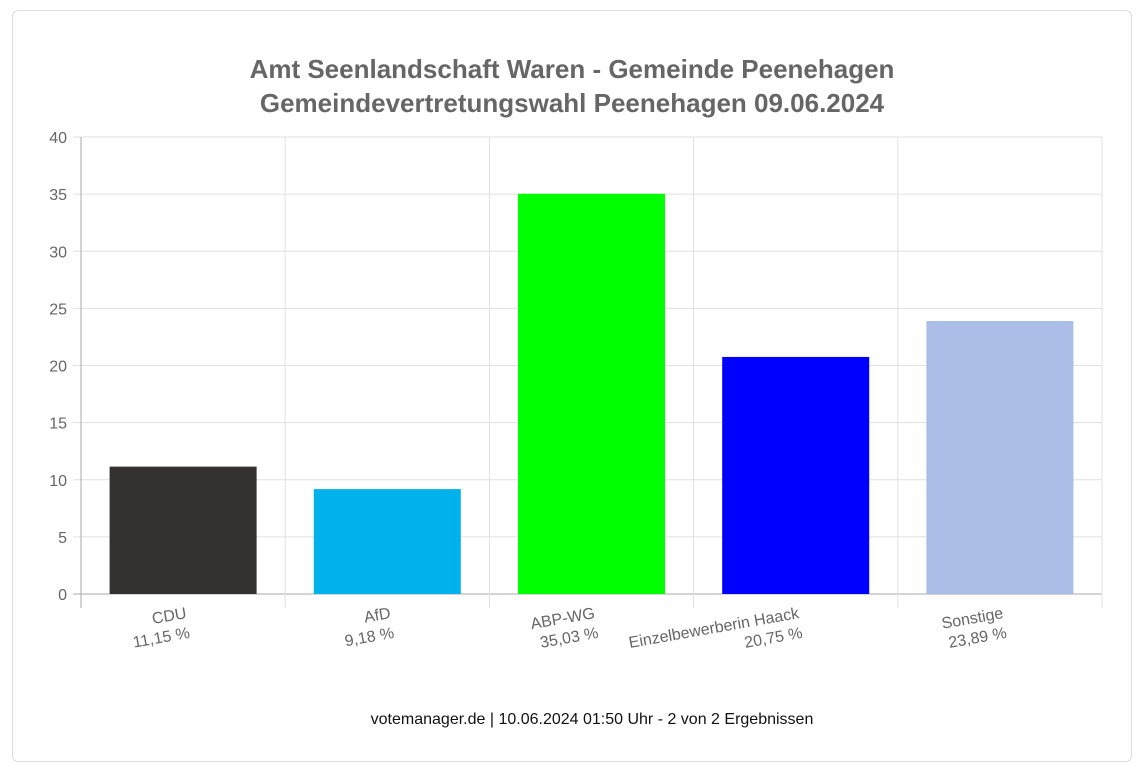  I want to click on x-tick-label: AfD, so click(377, 615).